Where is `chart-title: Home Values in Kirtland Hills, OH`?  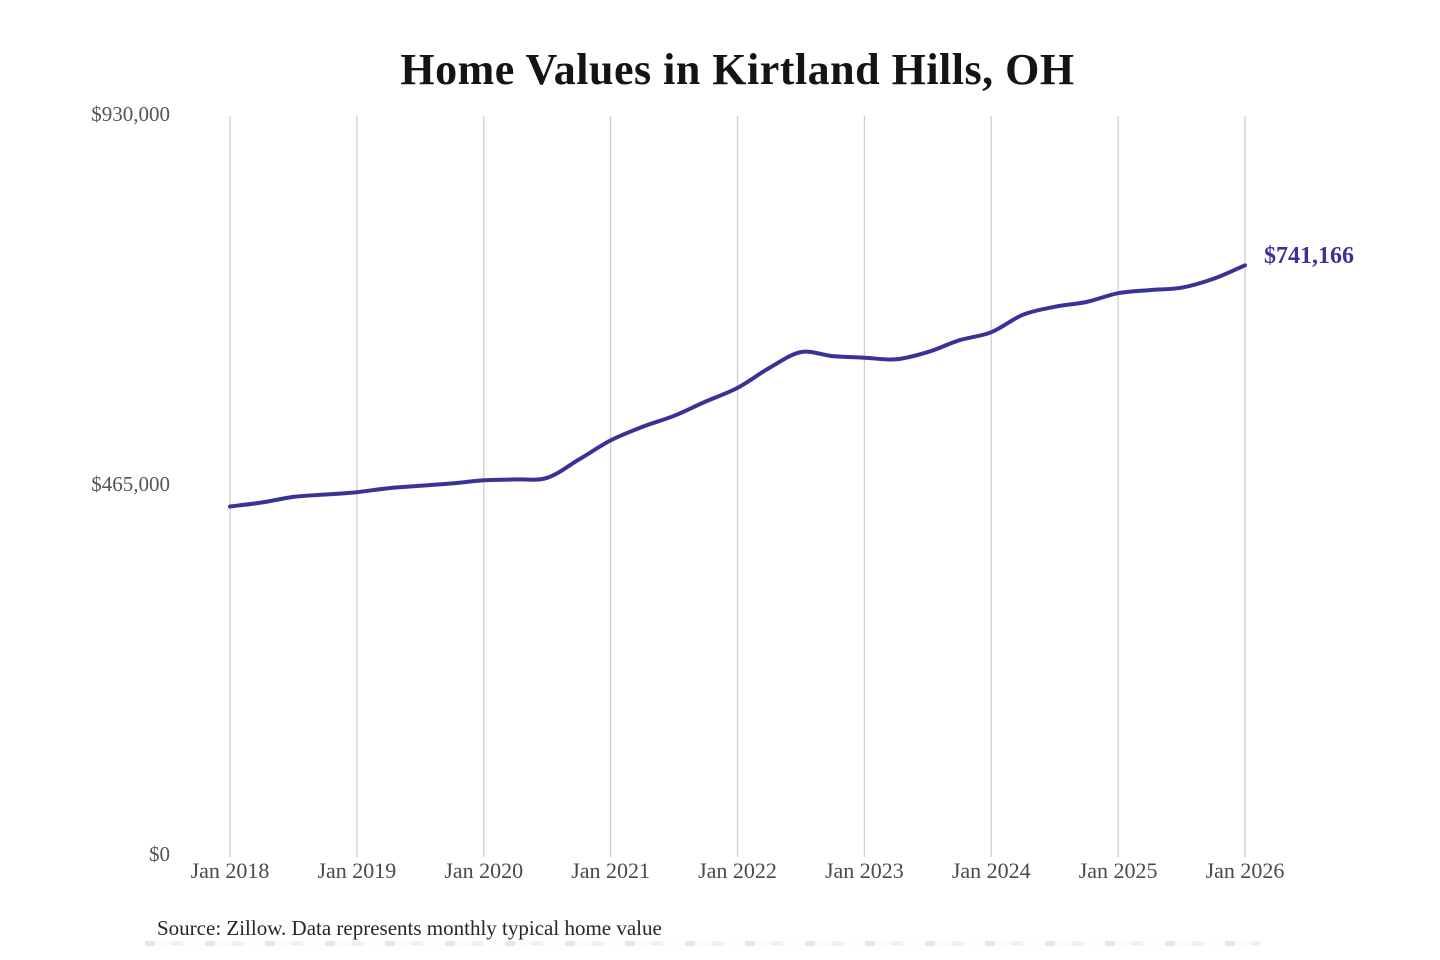
chart-title: Home Values in Kirtland Hills, OH is located at coordinates (737, 69).